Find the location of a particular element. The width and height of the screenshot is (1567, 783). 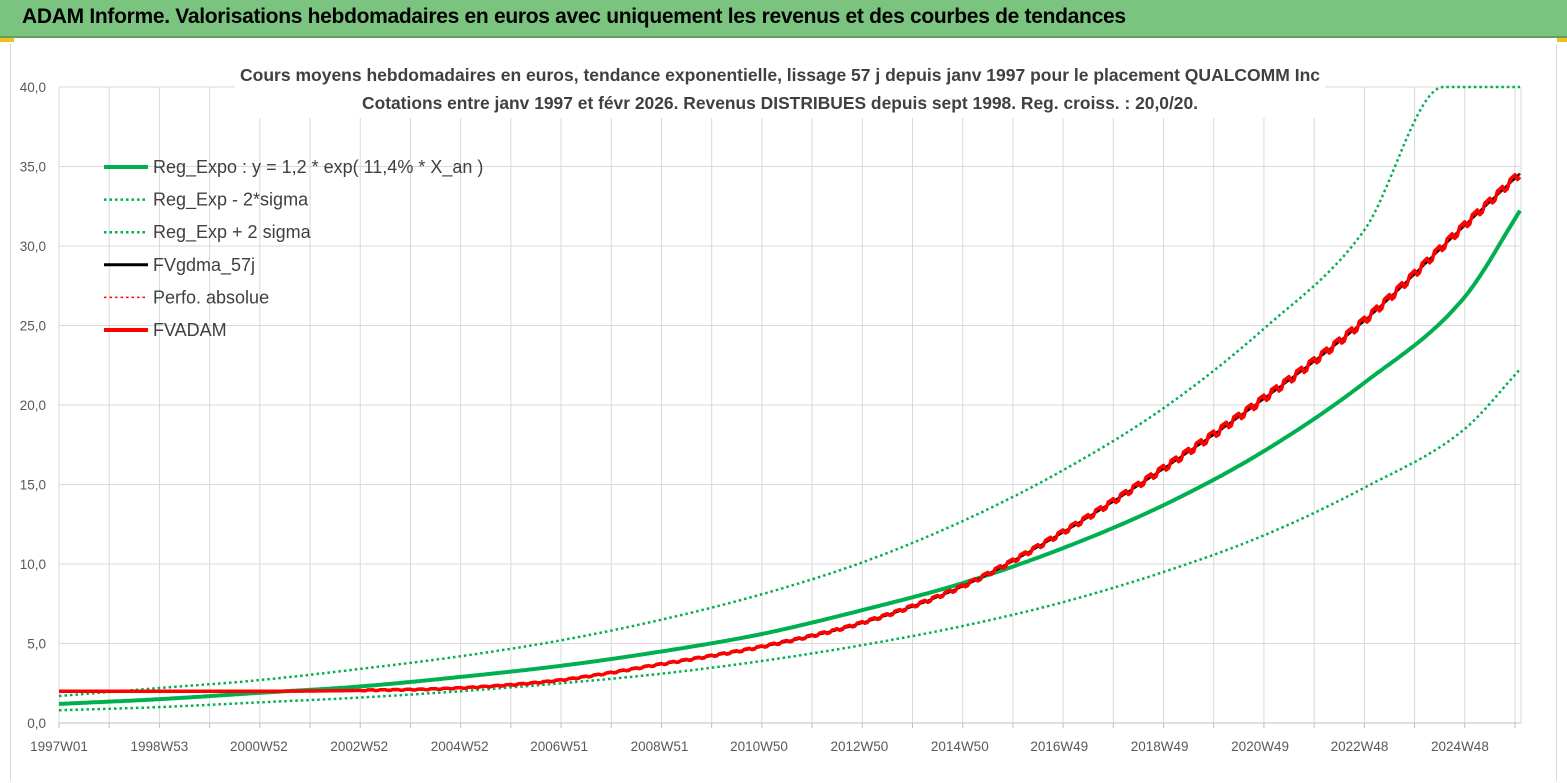

x-tick-label: 2022W48 is located at coordinates (1360, 746).